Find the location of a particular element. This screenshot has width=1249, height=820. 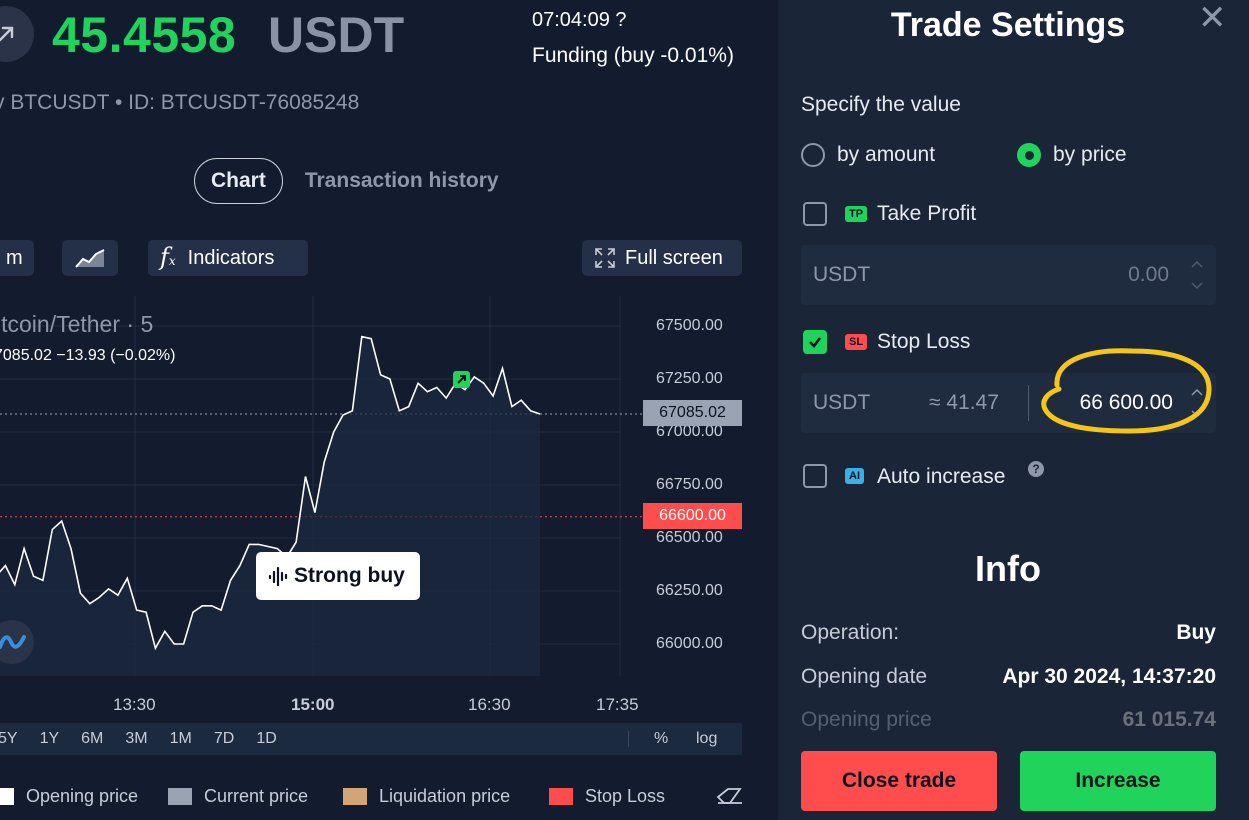

period-option: 1Y is located at coordinates (49, 738).